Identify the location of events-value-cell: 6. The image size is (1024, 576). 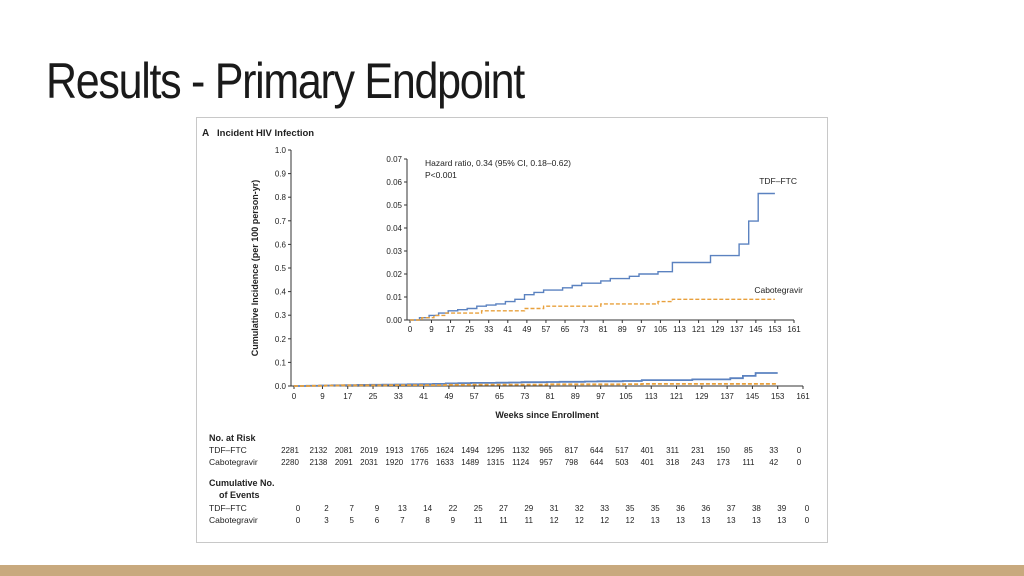
(377, 520).